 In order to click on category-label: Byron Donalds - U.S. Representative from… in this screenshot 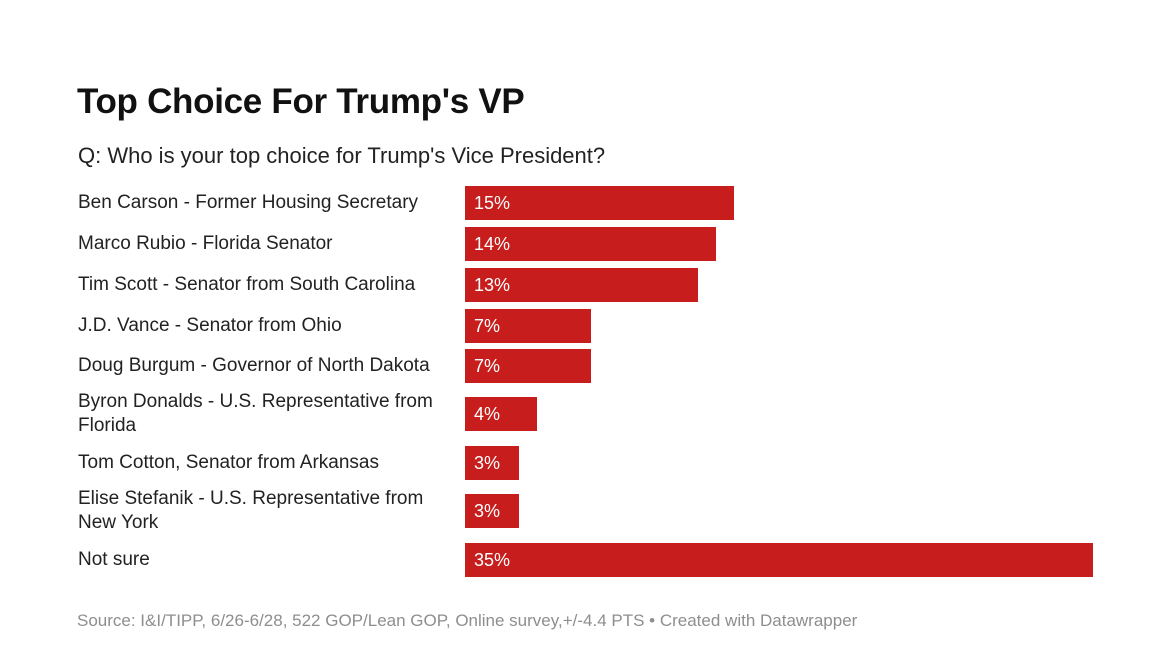, I will do `click(255, 413)`.